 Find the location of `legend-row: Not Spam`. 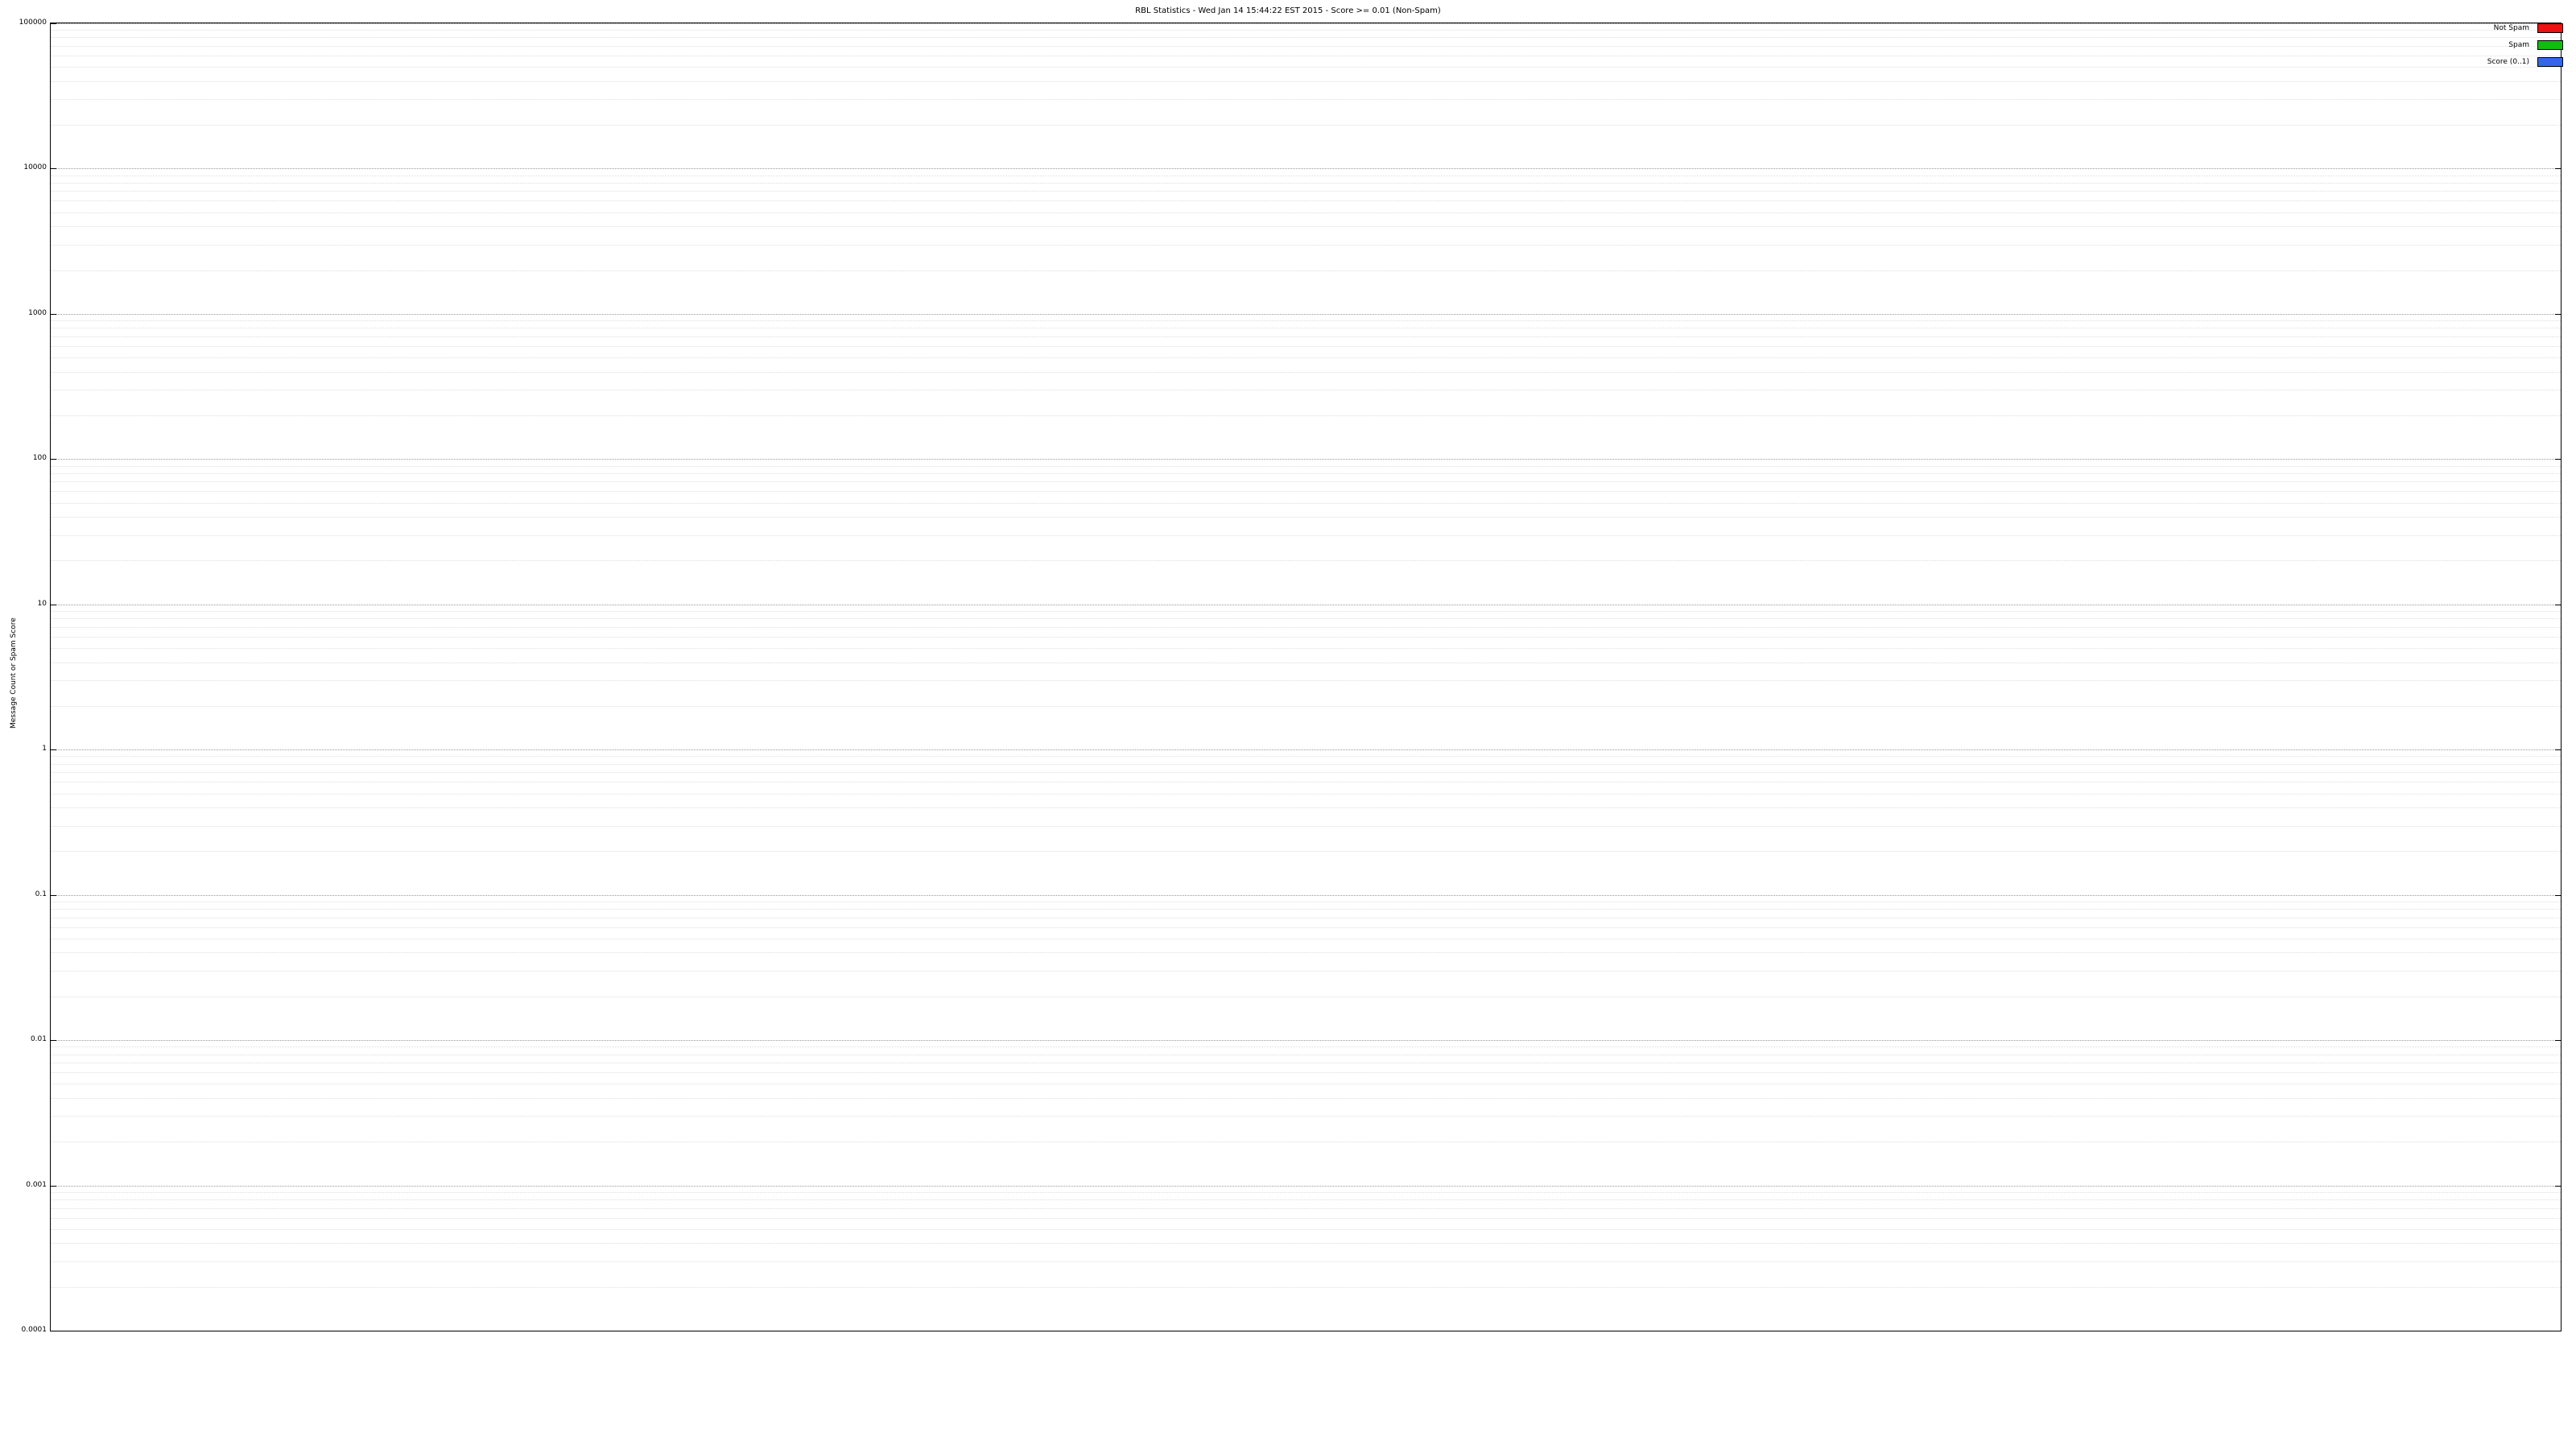

legend-row: Not Spam is located at coordinates (2525, 27).